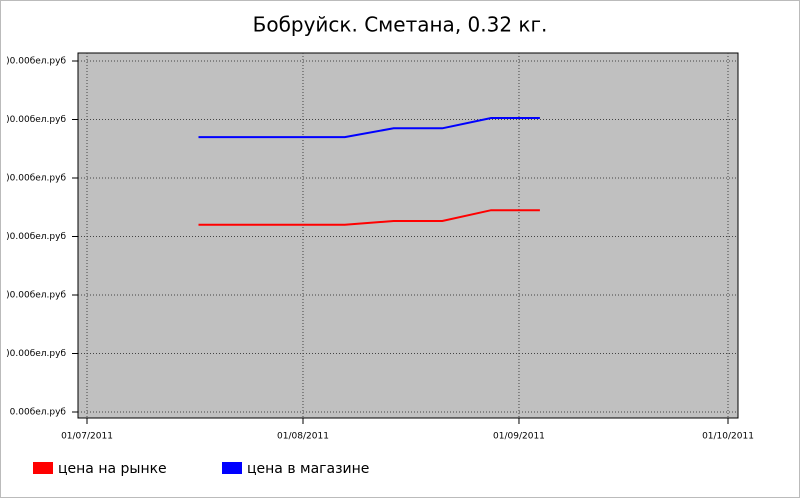  What do you see at coordinates (303, 437) in the screenshot?
I see `x-tick-label: 01/08/2011` at bounding box center [303, 437].